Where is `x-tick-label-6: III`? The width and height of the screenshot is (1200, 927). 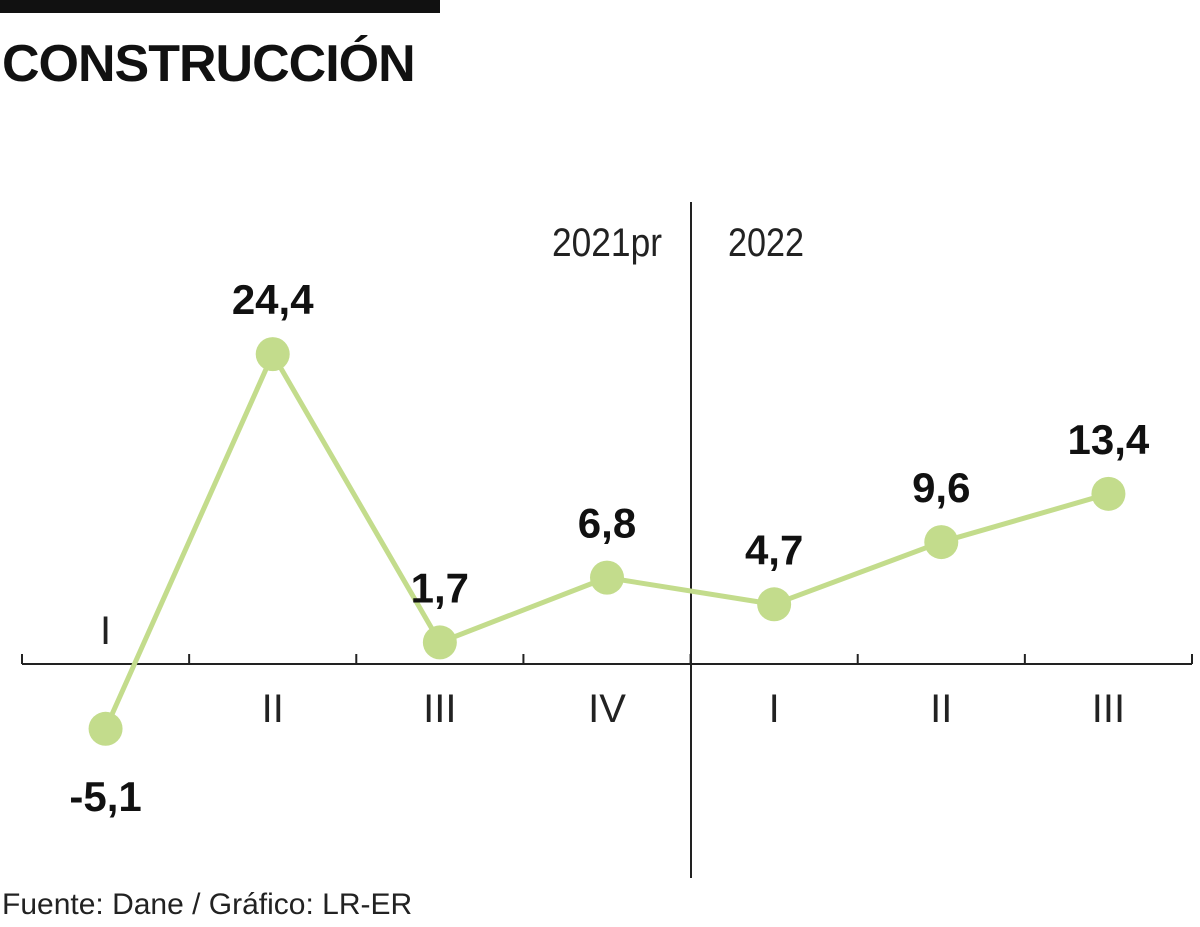 x-tick-label-6: III is located at coordinates (1108, 709).